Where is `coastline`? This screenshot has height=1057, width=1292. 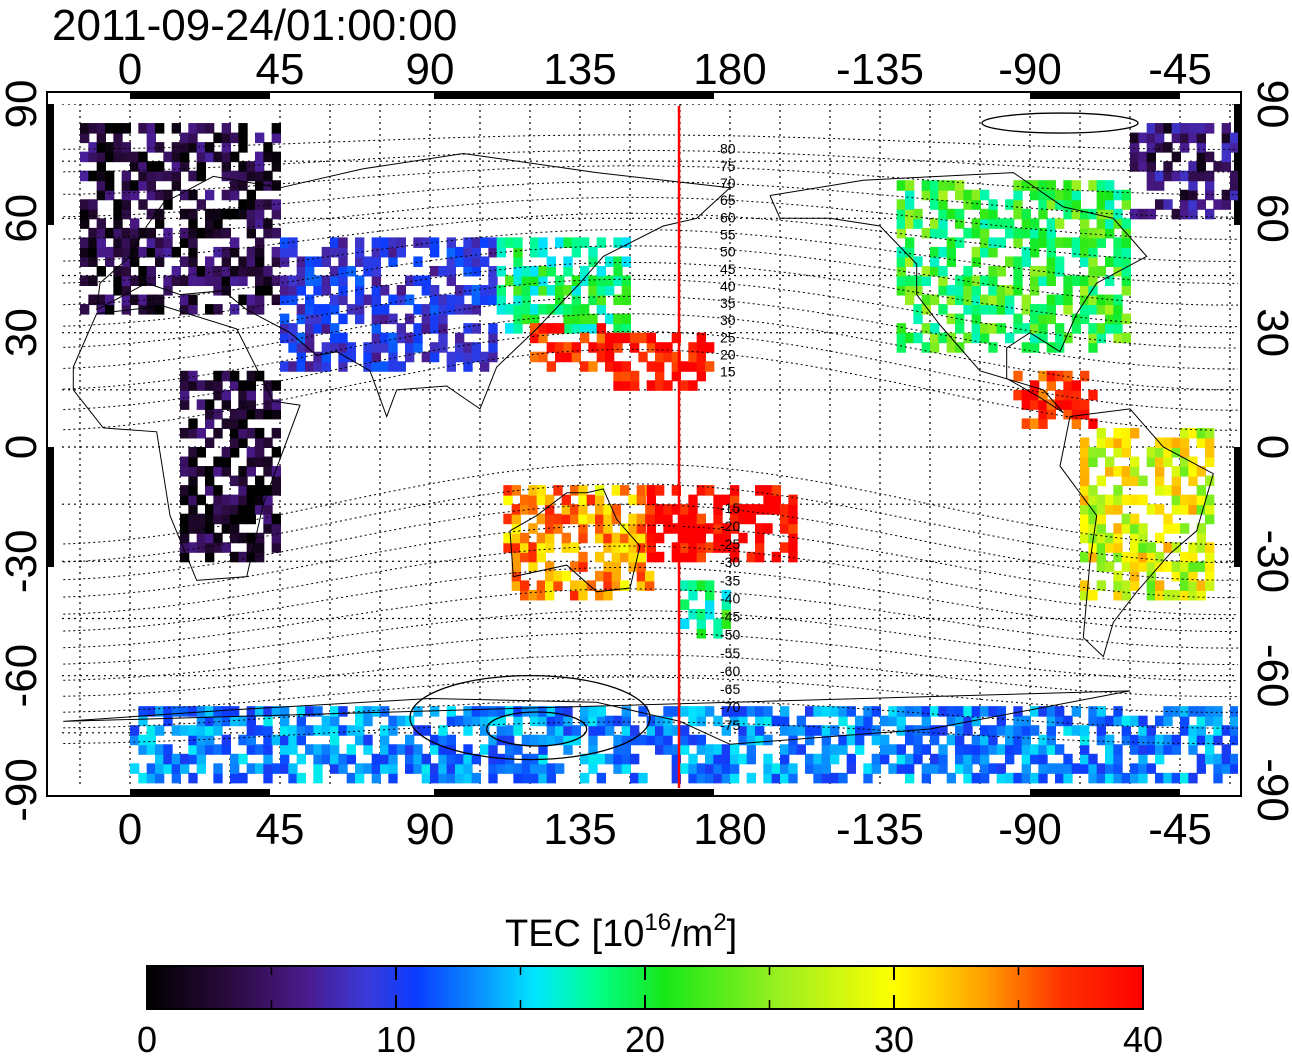
coastline is located at coordinates (1136, 533).